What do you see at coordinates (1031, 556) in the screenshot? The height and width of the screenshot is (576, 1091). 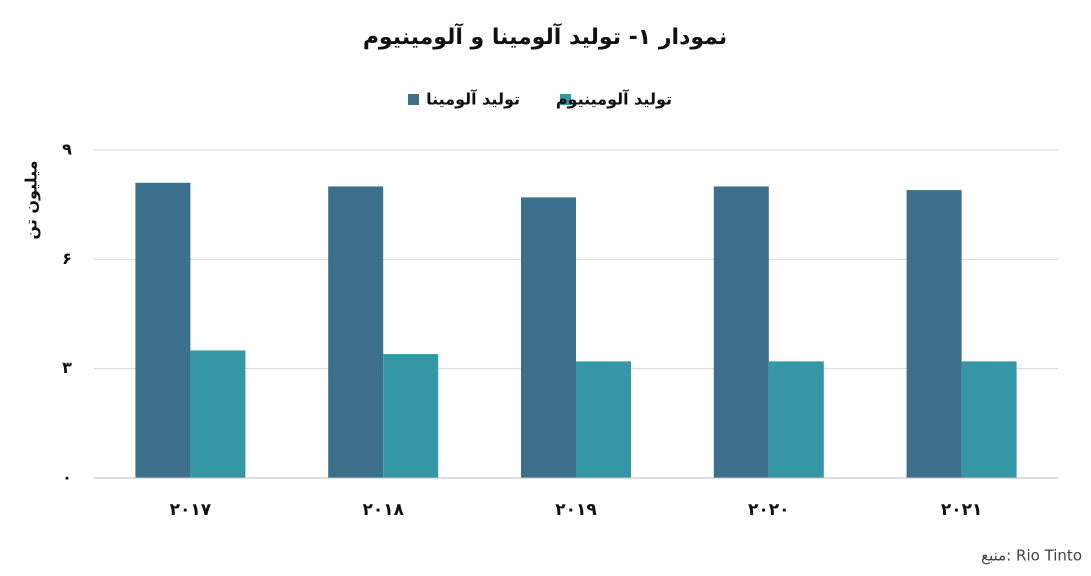 I see `source-note: منبع: Rio Tinto` at bounding box center [1031, 556].